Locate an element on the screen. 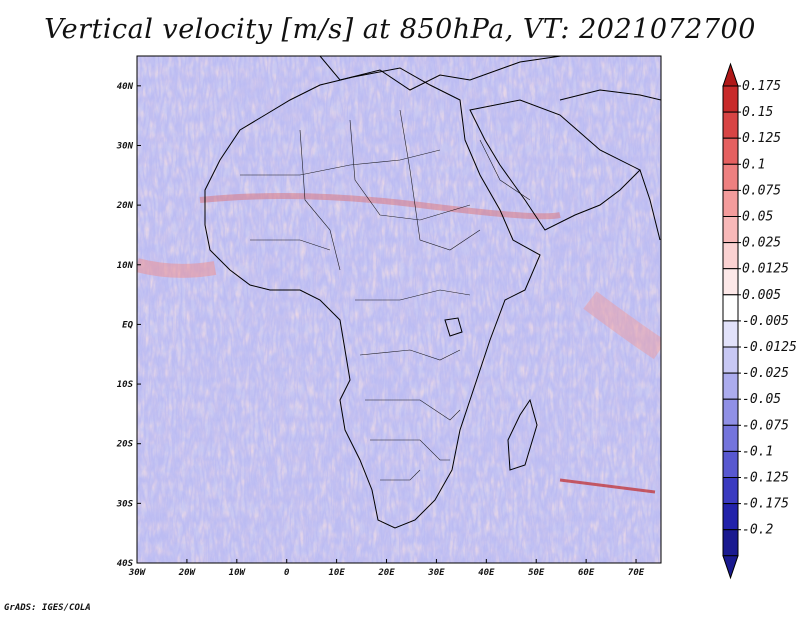  lon-tick-label: 0 is located at coordinates (287, 573).